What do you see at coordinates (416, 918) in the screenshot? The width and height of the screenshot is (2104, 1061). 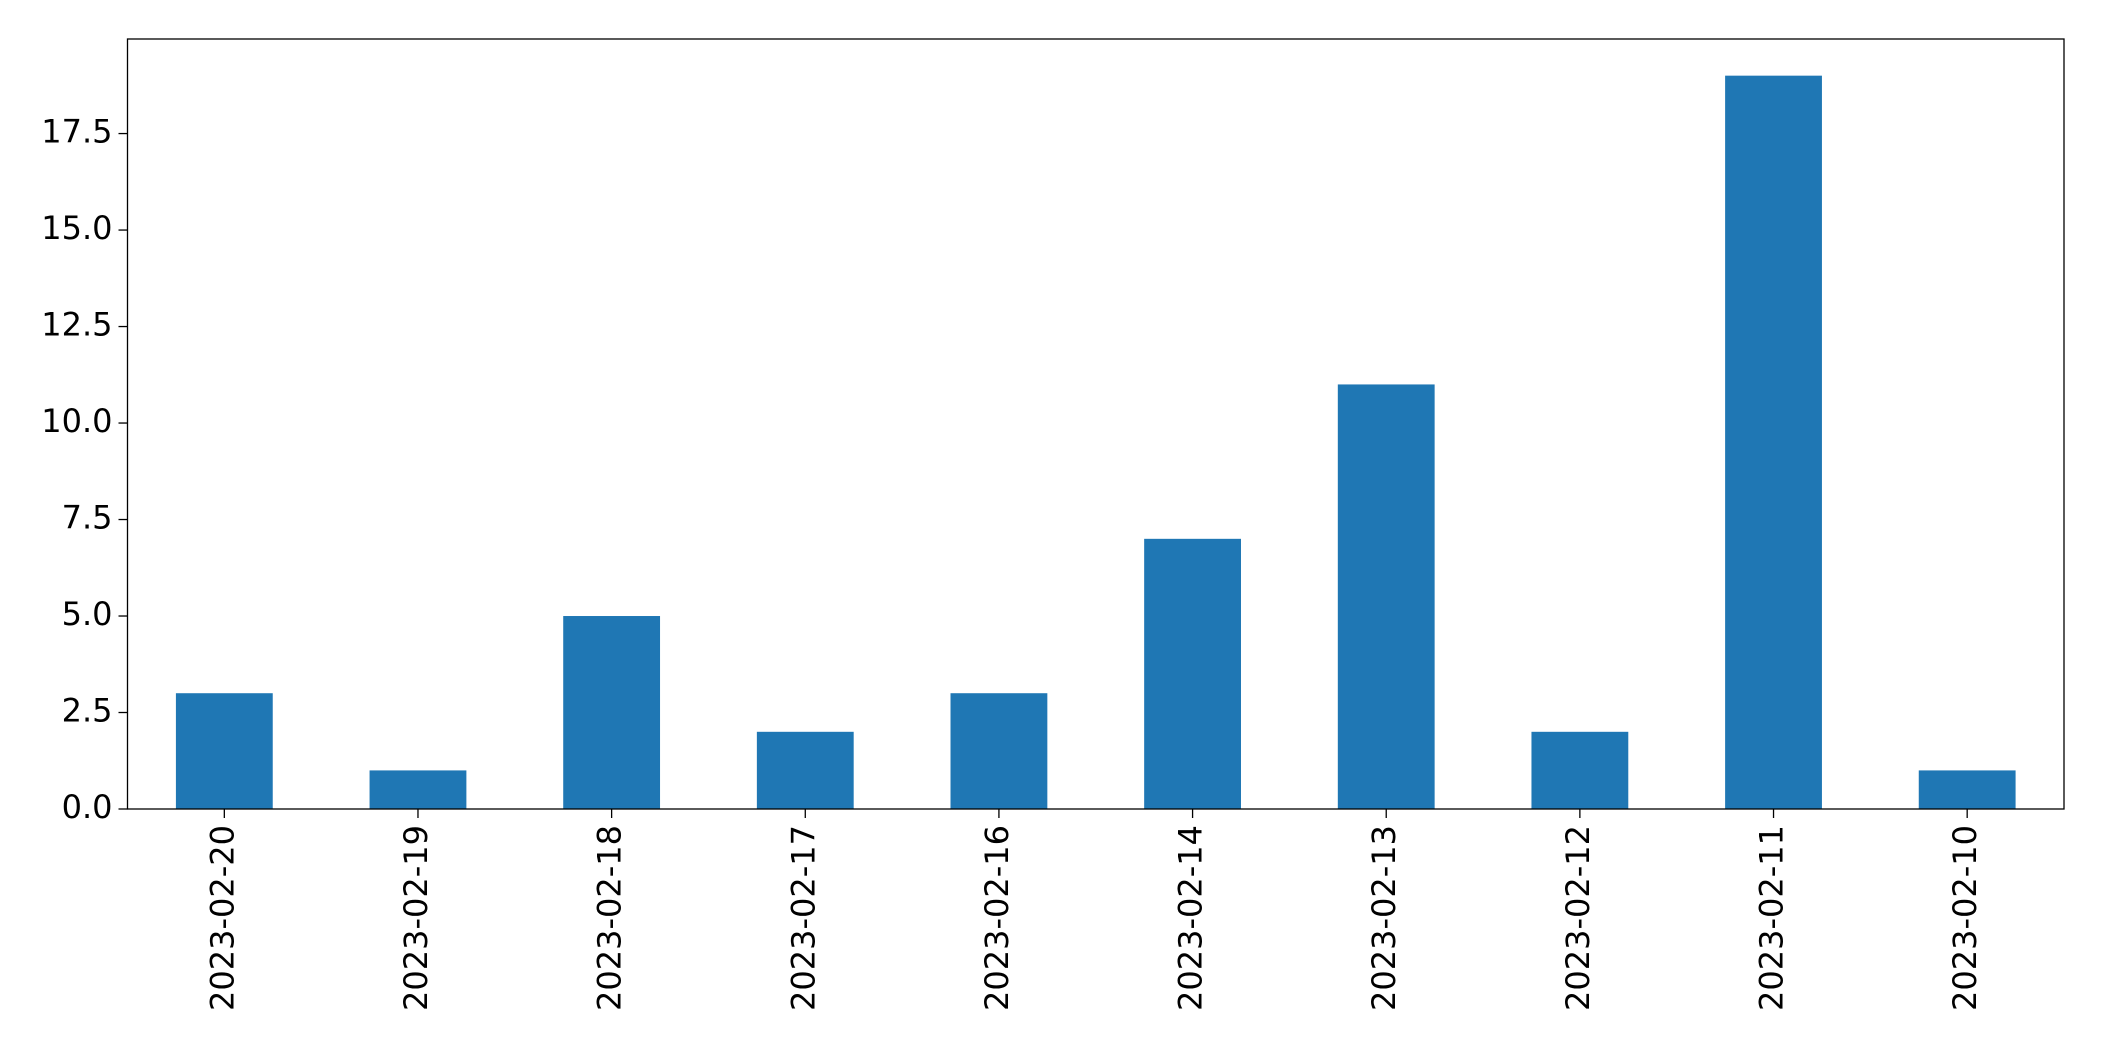 I see `x-tick-label: 2023-02-19` at bounding box center [416, 918].